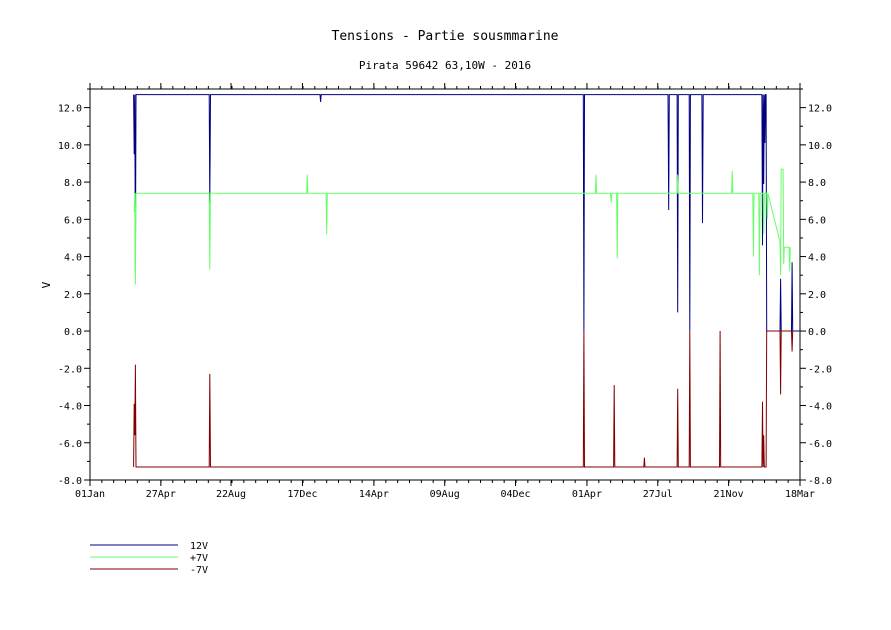  What do you see at coordinates (73, 220) in the screenshot?
I see `y-tick-label-left: 6.0` at bounding box center [73, 220].